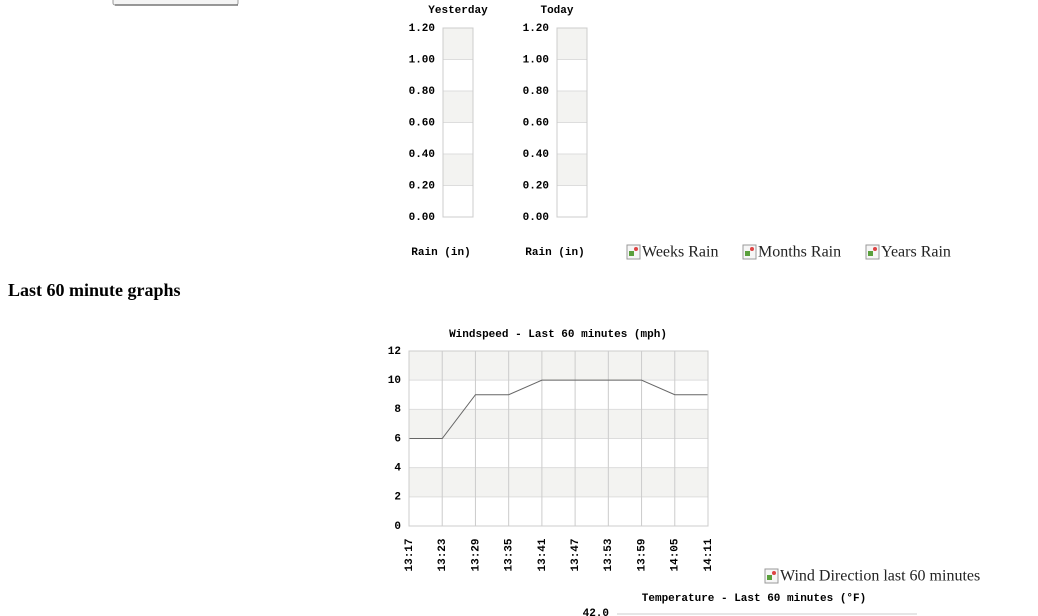 This screenshot has width=1038, height=616. What do you see at coordinates (476, 554) in the screenshot?
I see `x-tick-label: 13:29` at bounding box center [476, 554].